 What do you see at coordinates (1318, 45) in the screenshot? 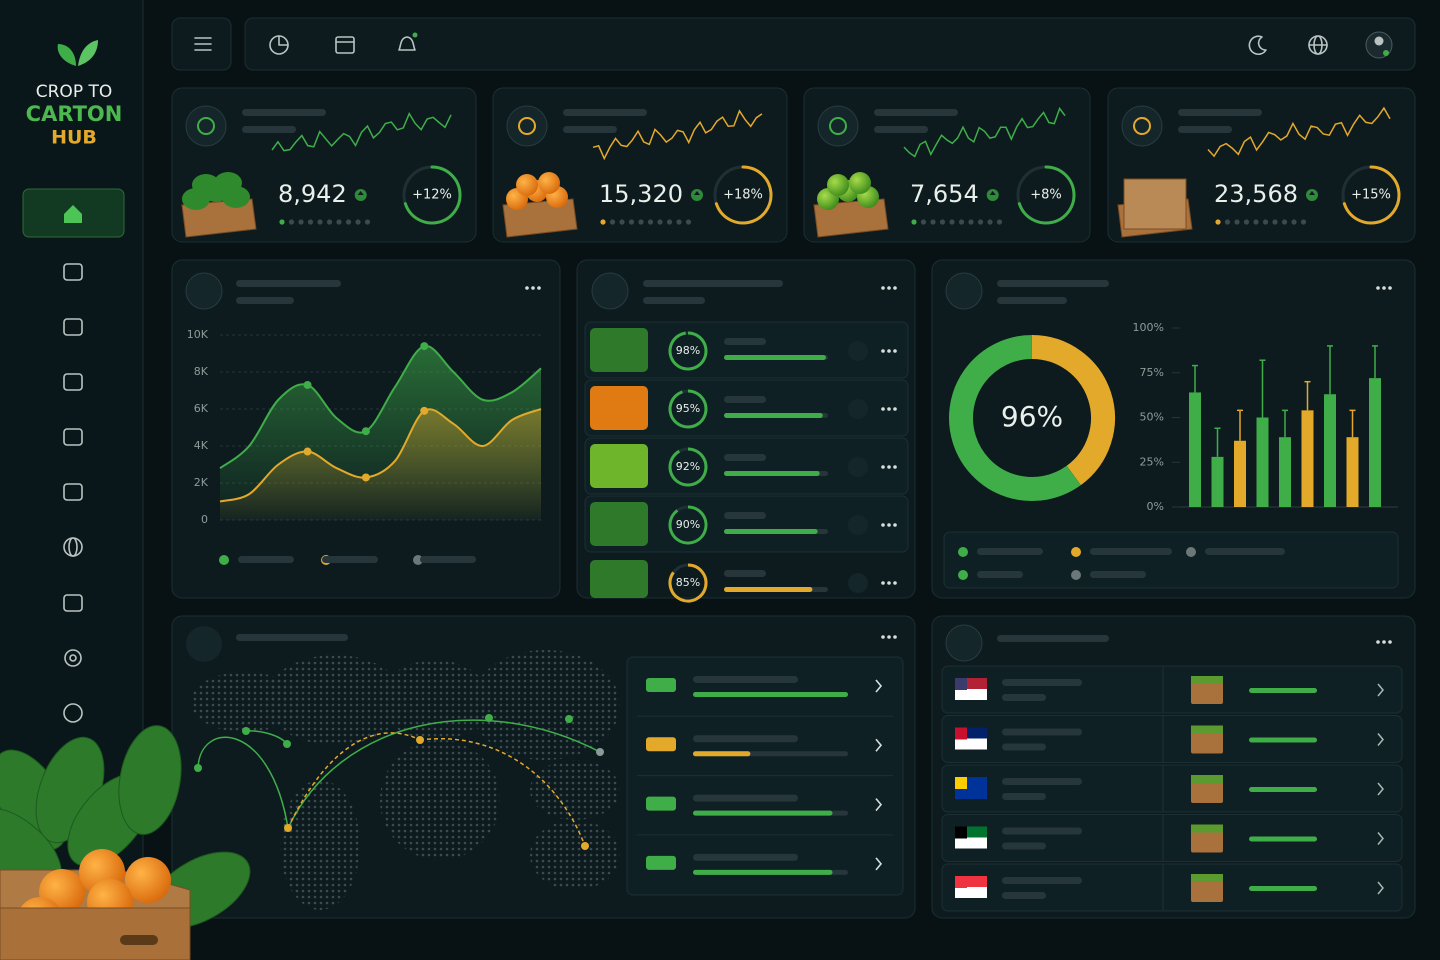
I see `globe-icon` at bounding box center [1318, 45].